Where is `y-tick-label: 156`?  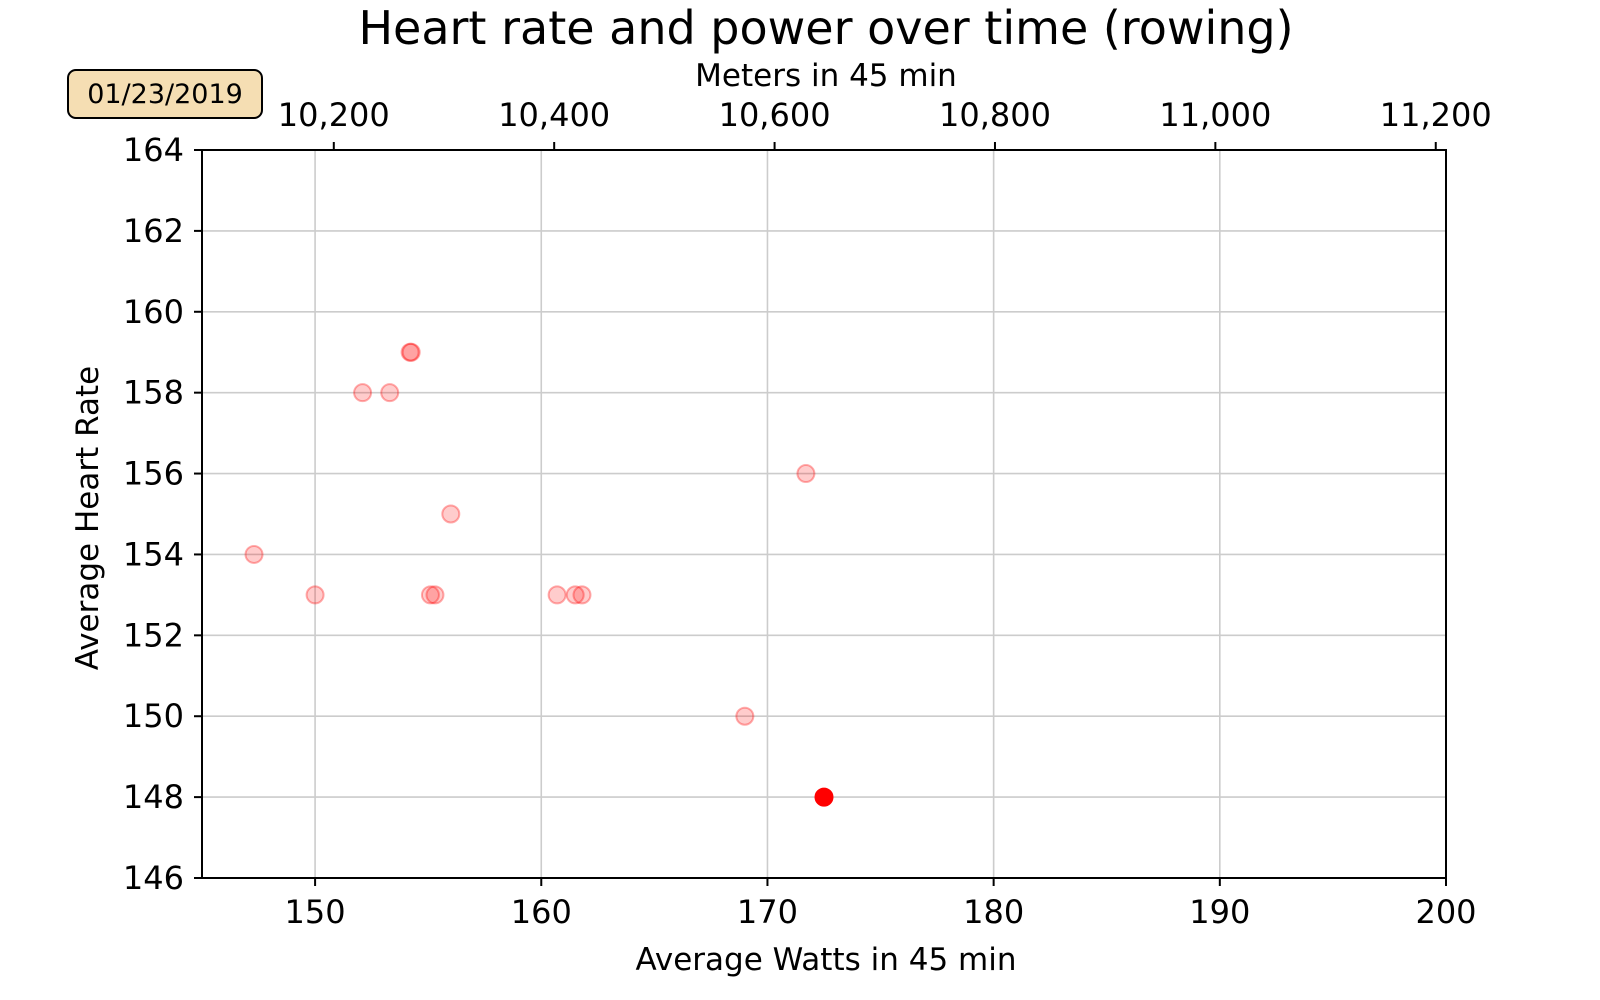
y-tick-label: 156 is located at coordinates (153, 474).